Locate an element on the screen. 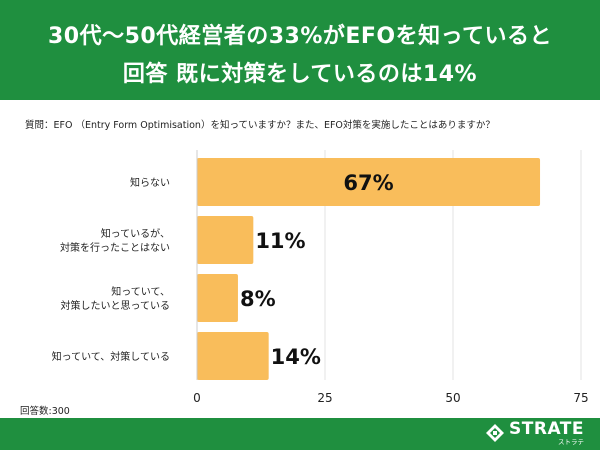  x-tick-label: 25 is located at coordinates (324, 398).